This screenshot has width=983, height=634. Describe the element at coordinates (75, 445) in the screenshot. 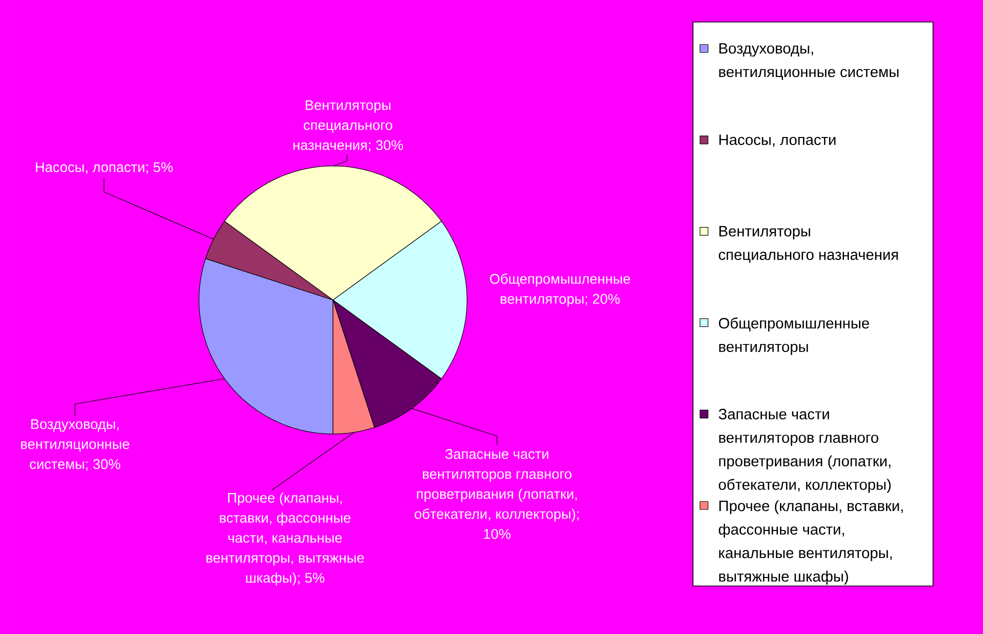

I see `data-label: Воздуховоды, вентиляционные системы; 30%` at that location.